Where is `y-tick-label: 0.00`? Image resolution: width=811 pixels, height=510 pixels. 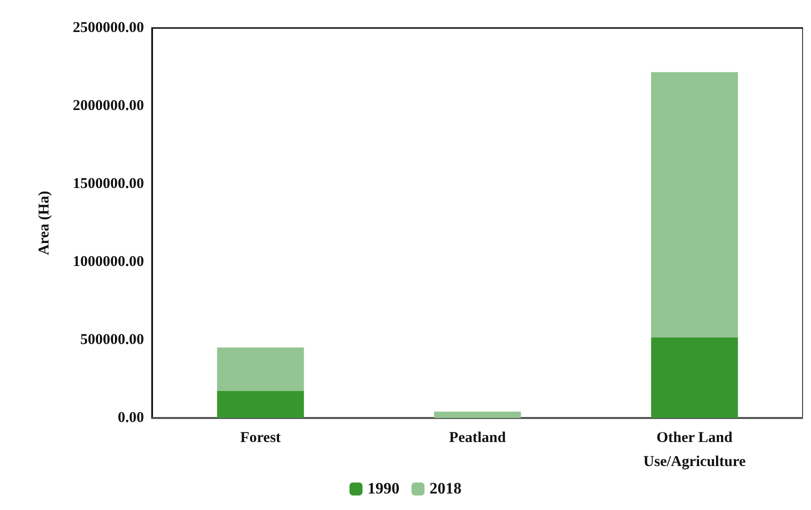 y-tick-label: 0.00 is located at coordinates (131, 418).